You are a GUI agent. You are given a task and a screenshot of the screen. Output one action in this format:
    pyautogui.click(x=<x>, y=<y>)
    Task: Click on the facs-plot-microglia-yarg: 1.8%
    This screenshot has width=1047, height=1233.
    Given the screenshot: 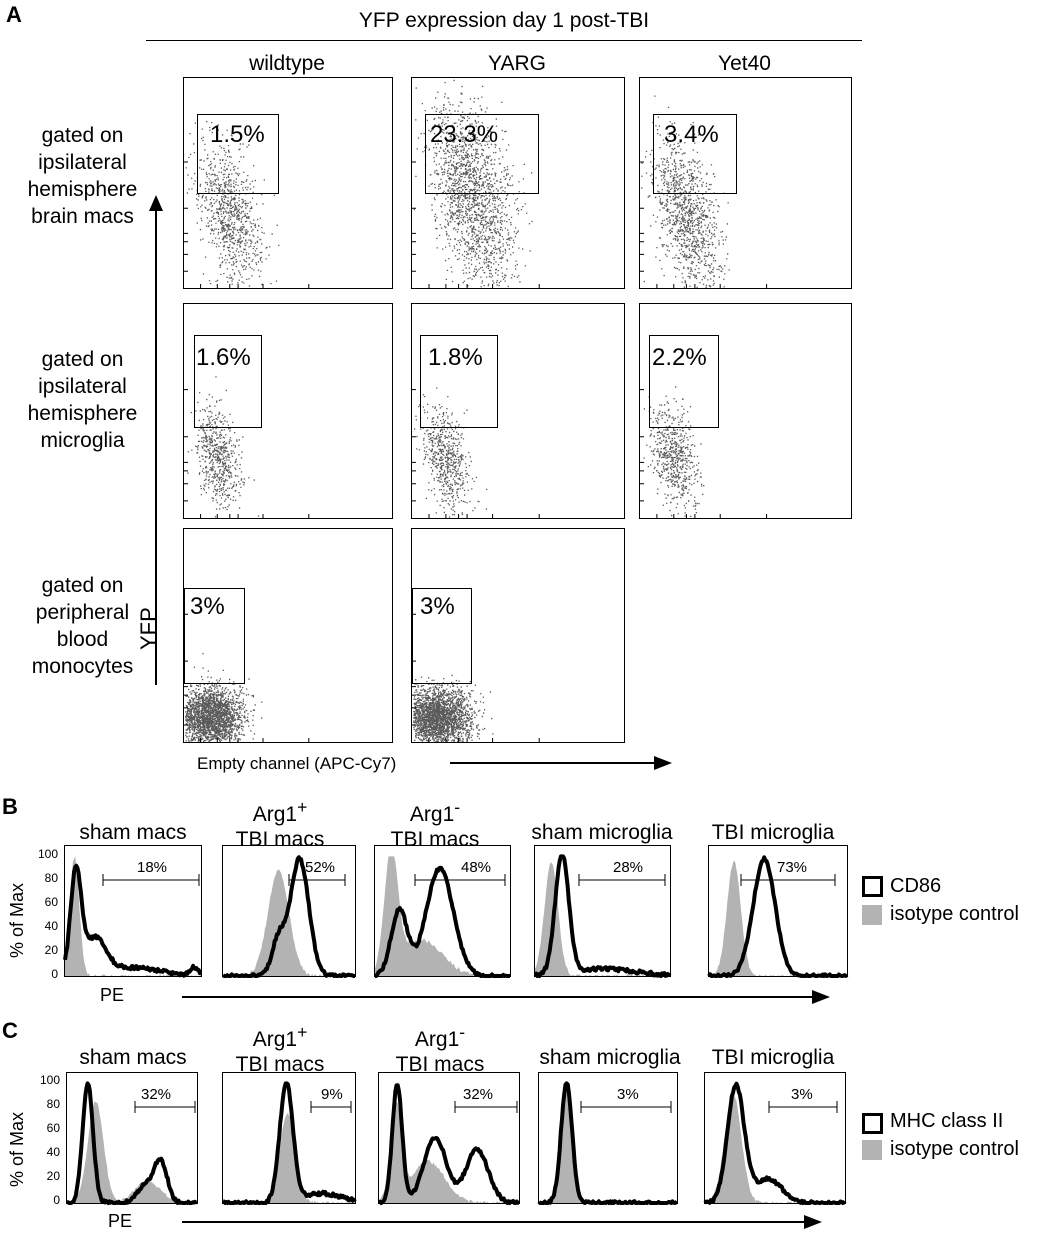 What is the action you would take?
    pyautogui.click(x=518, y=411)
    